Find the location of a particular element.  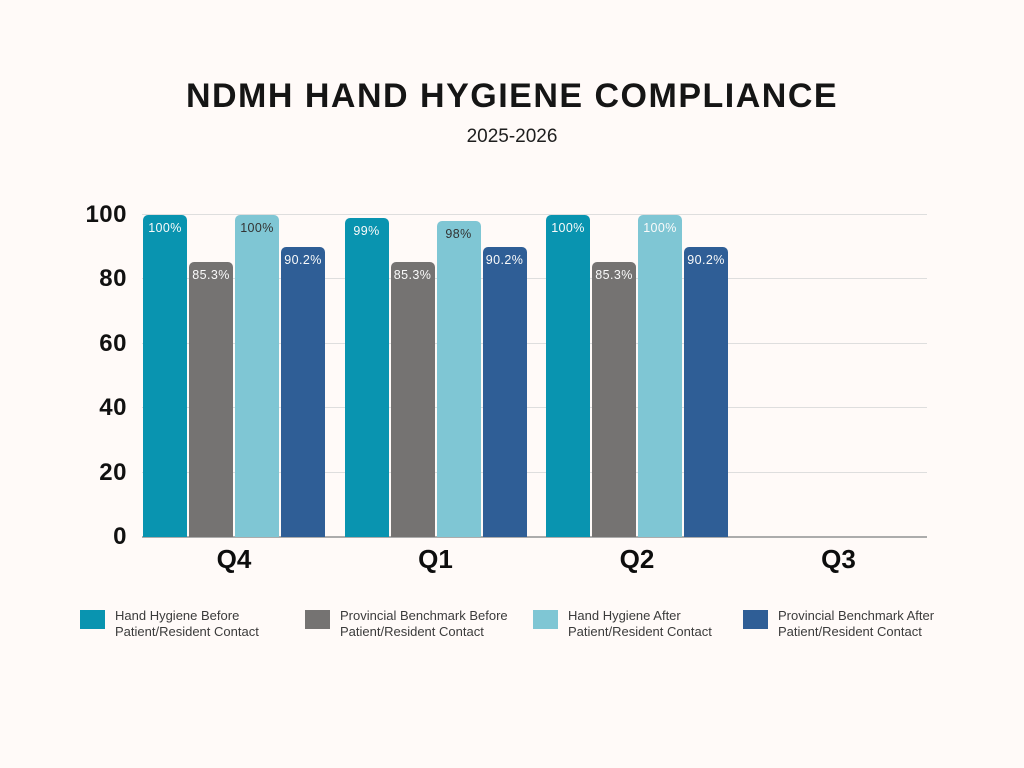

y-axis-label-60: 60 is located at coordinates (113, 343).